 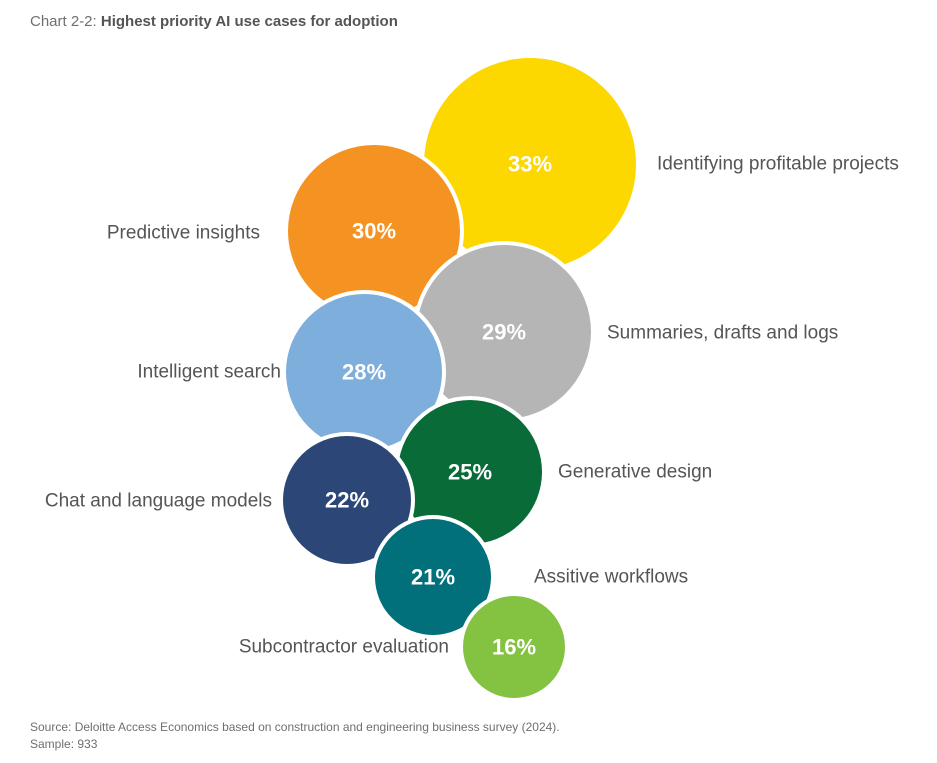 I want to click on bubble-group-assitive-workflows: 21% Assitive workflows, so click(x=529, y=577).